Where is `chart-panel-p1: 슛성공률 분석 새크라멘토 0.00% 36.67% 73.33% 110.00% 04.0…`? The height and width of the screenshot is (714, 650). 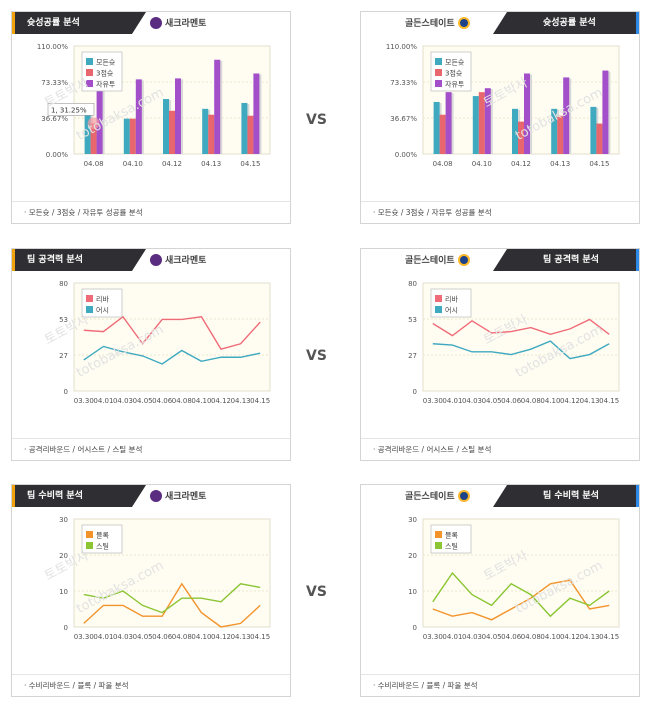 chart-panel-p1: 슛성공률 분석 새크라멘토 0.00% 36.67% 73.33% 110.00% 04.0… is located at coordinates (151, 117).